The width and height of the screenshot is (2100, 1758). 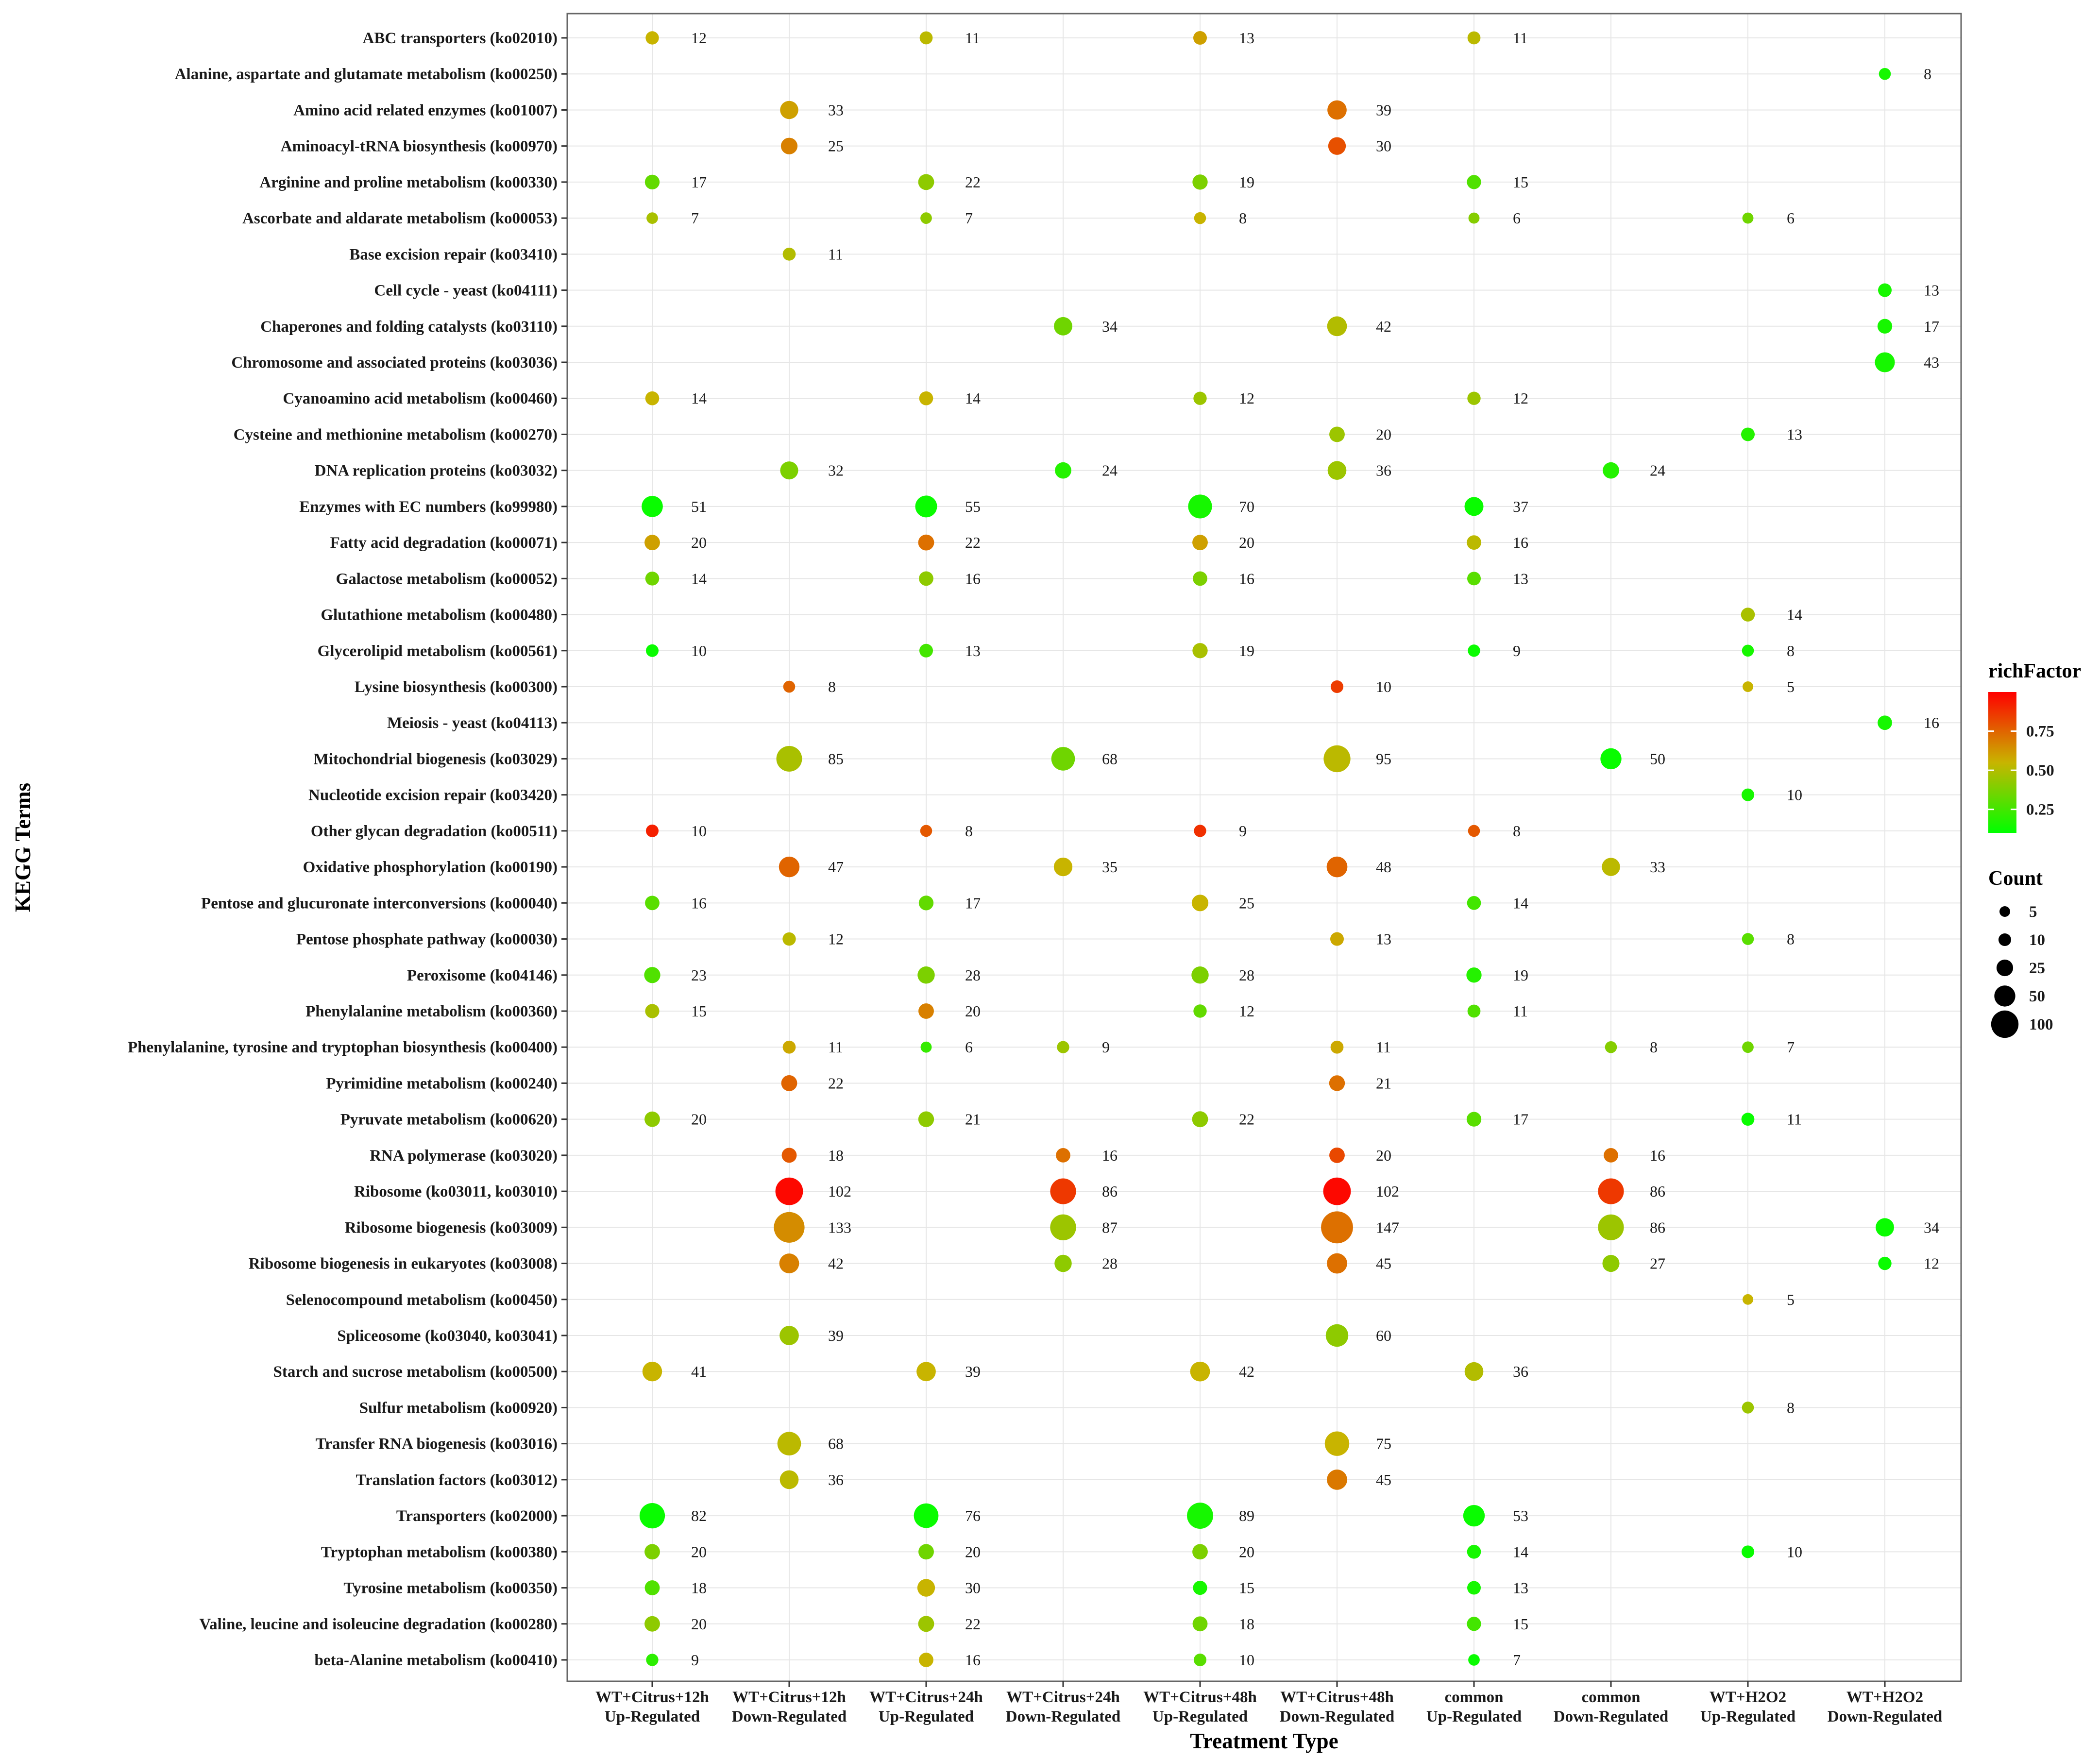 What do you see at coordinates (836, 1444) in the screenshot?
I see `data-label: 68` at bounding box center [836, 1444].